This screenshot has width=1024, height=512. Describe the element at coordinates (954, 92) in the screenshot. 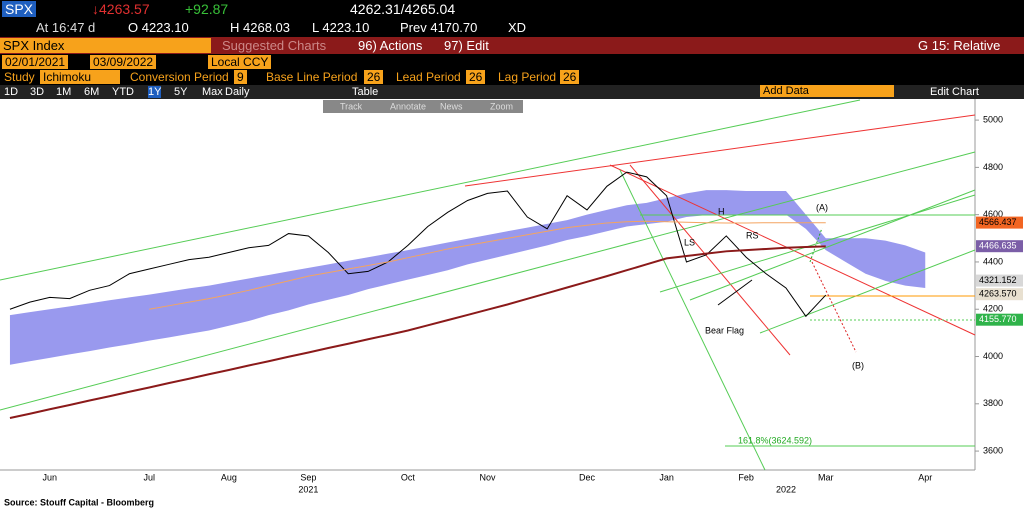

I see `edit-chart: Edit Chart` at that location.